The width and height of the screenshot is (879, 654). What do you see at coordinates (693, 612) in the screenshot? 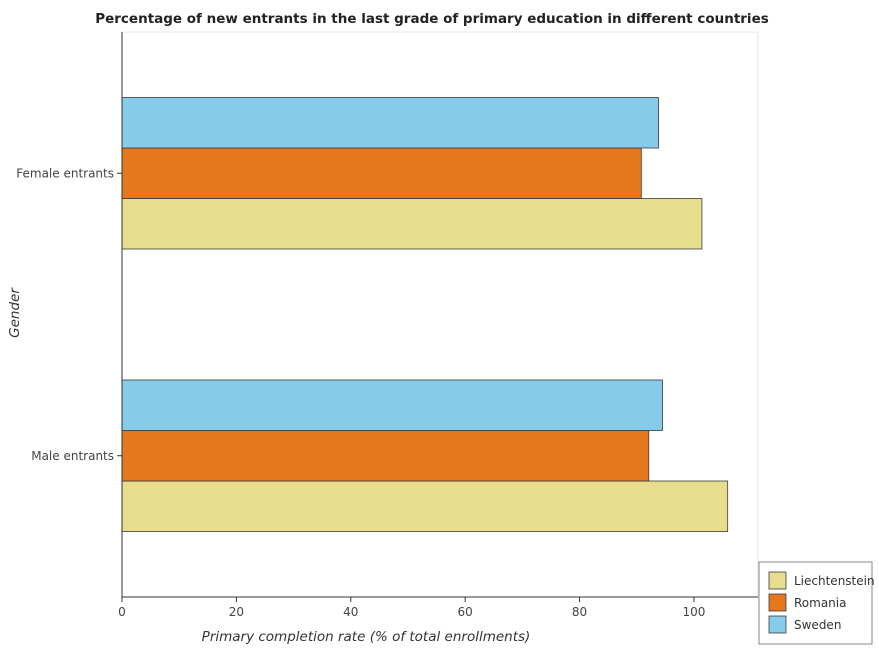
I see `x-tick-label: 100` at bounding box center [693, 612].